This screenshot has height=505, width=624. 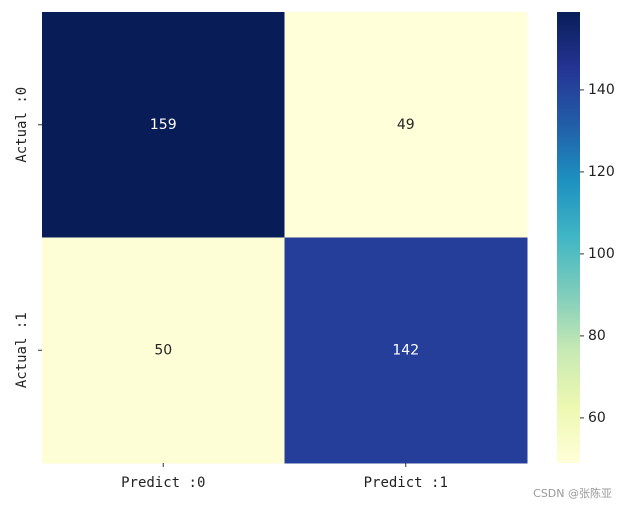 I want to click on colorbar-tick-label: 60, so click(x=597, y=418).